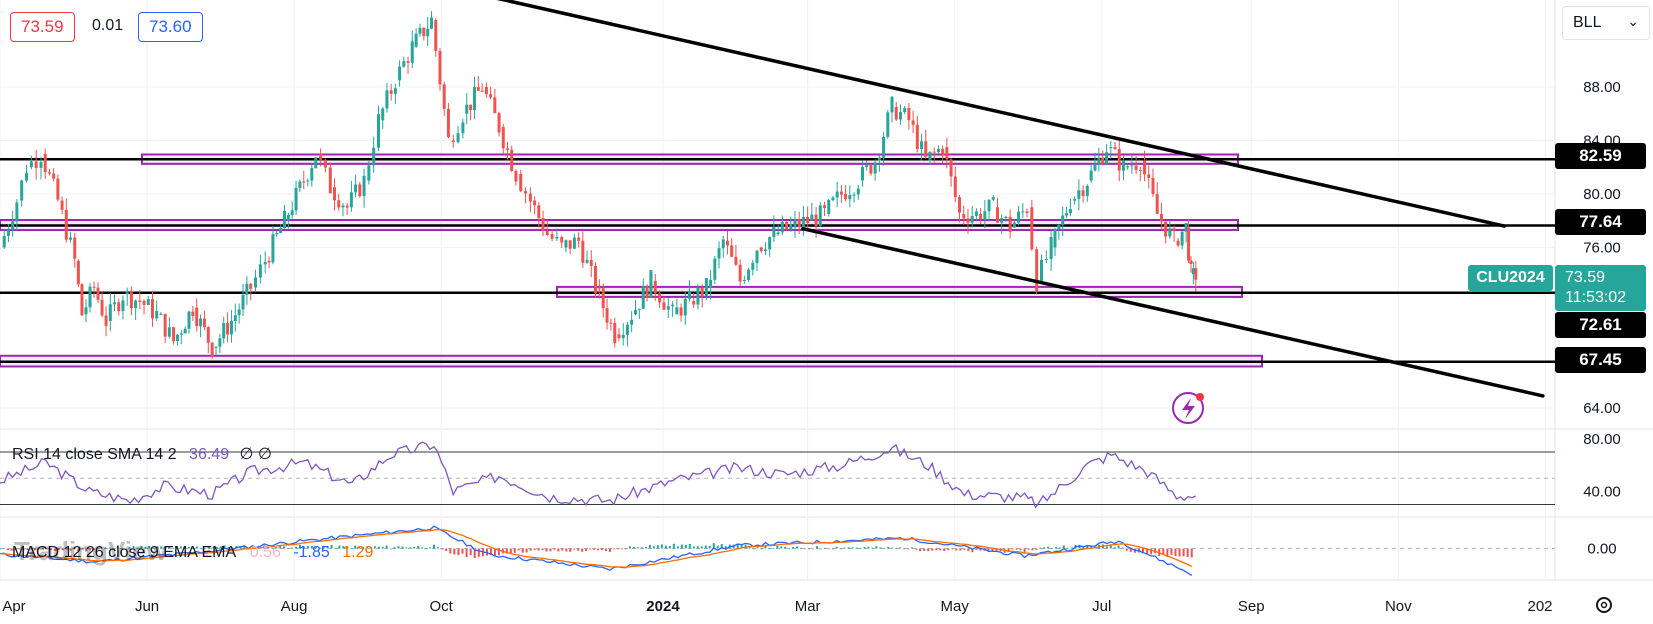  Describe the element at coordinates (1510, 278) in the screenshot. I see `symbol-label: CLU2024` at that location.